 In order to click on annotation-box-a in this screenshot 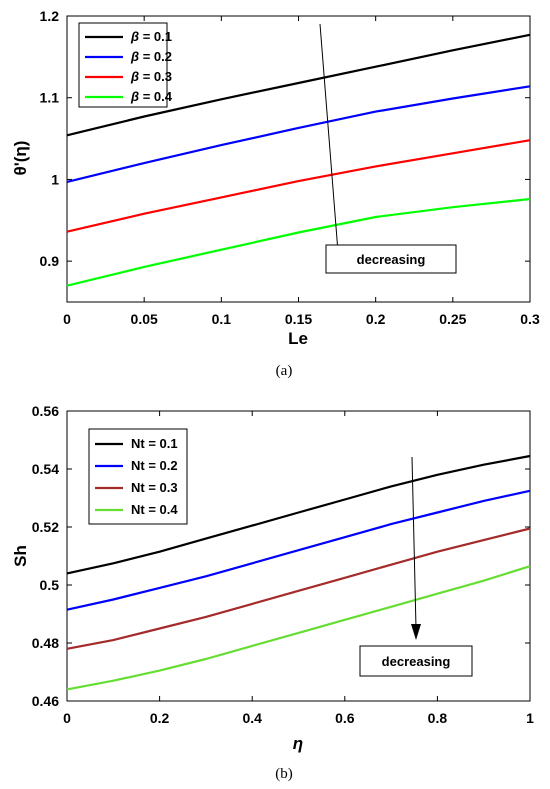, I will do `click(391, 259)`.